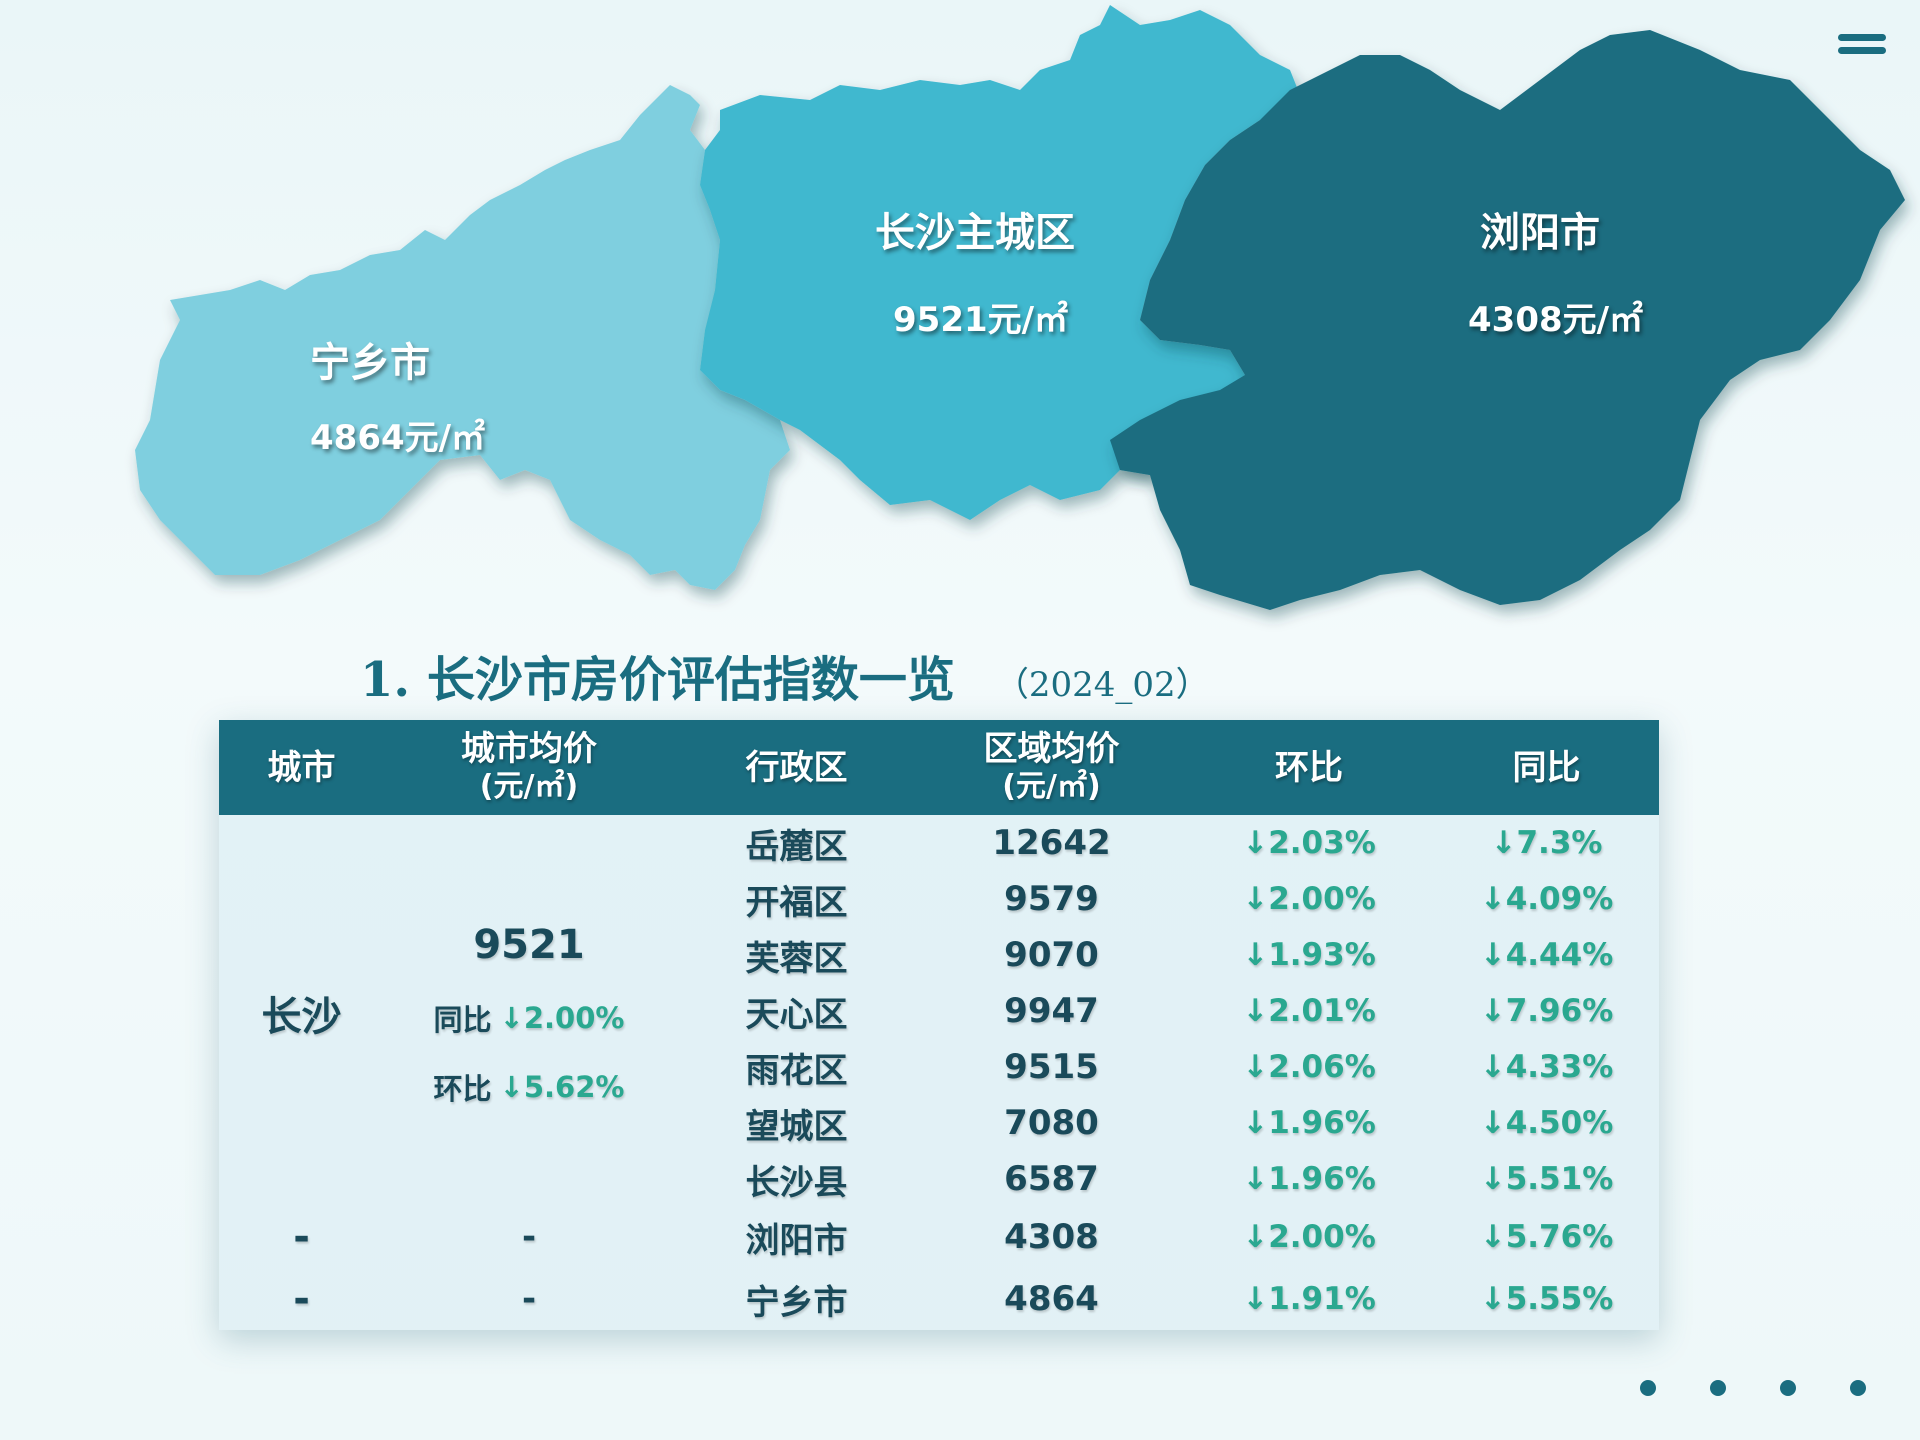 Image resolution: width=1920 pixels, height=1440 pixels. I want to click on cell-district: 宁乡市, so click(796, 1302).